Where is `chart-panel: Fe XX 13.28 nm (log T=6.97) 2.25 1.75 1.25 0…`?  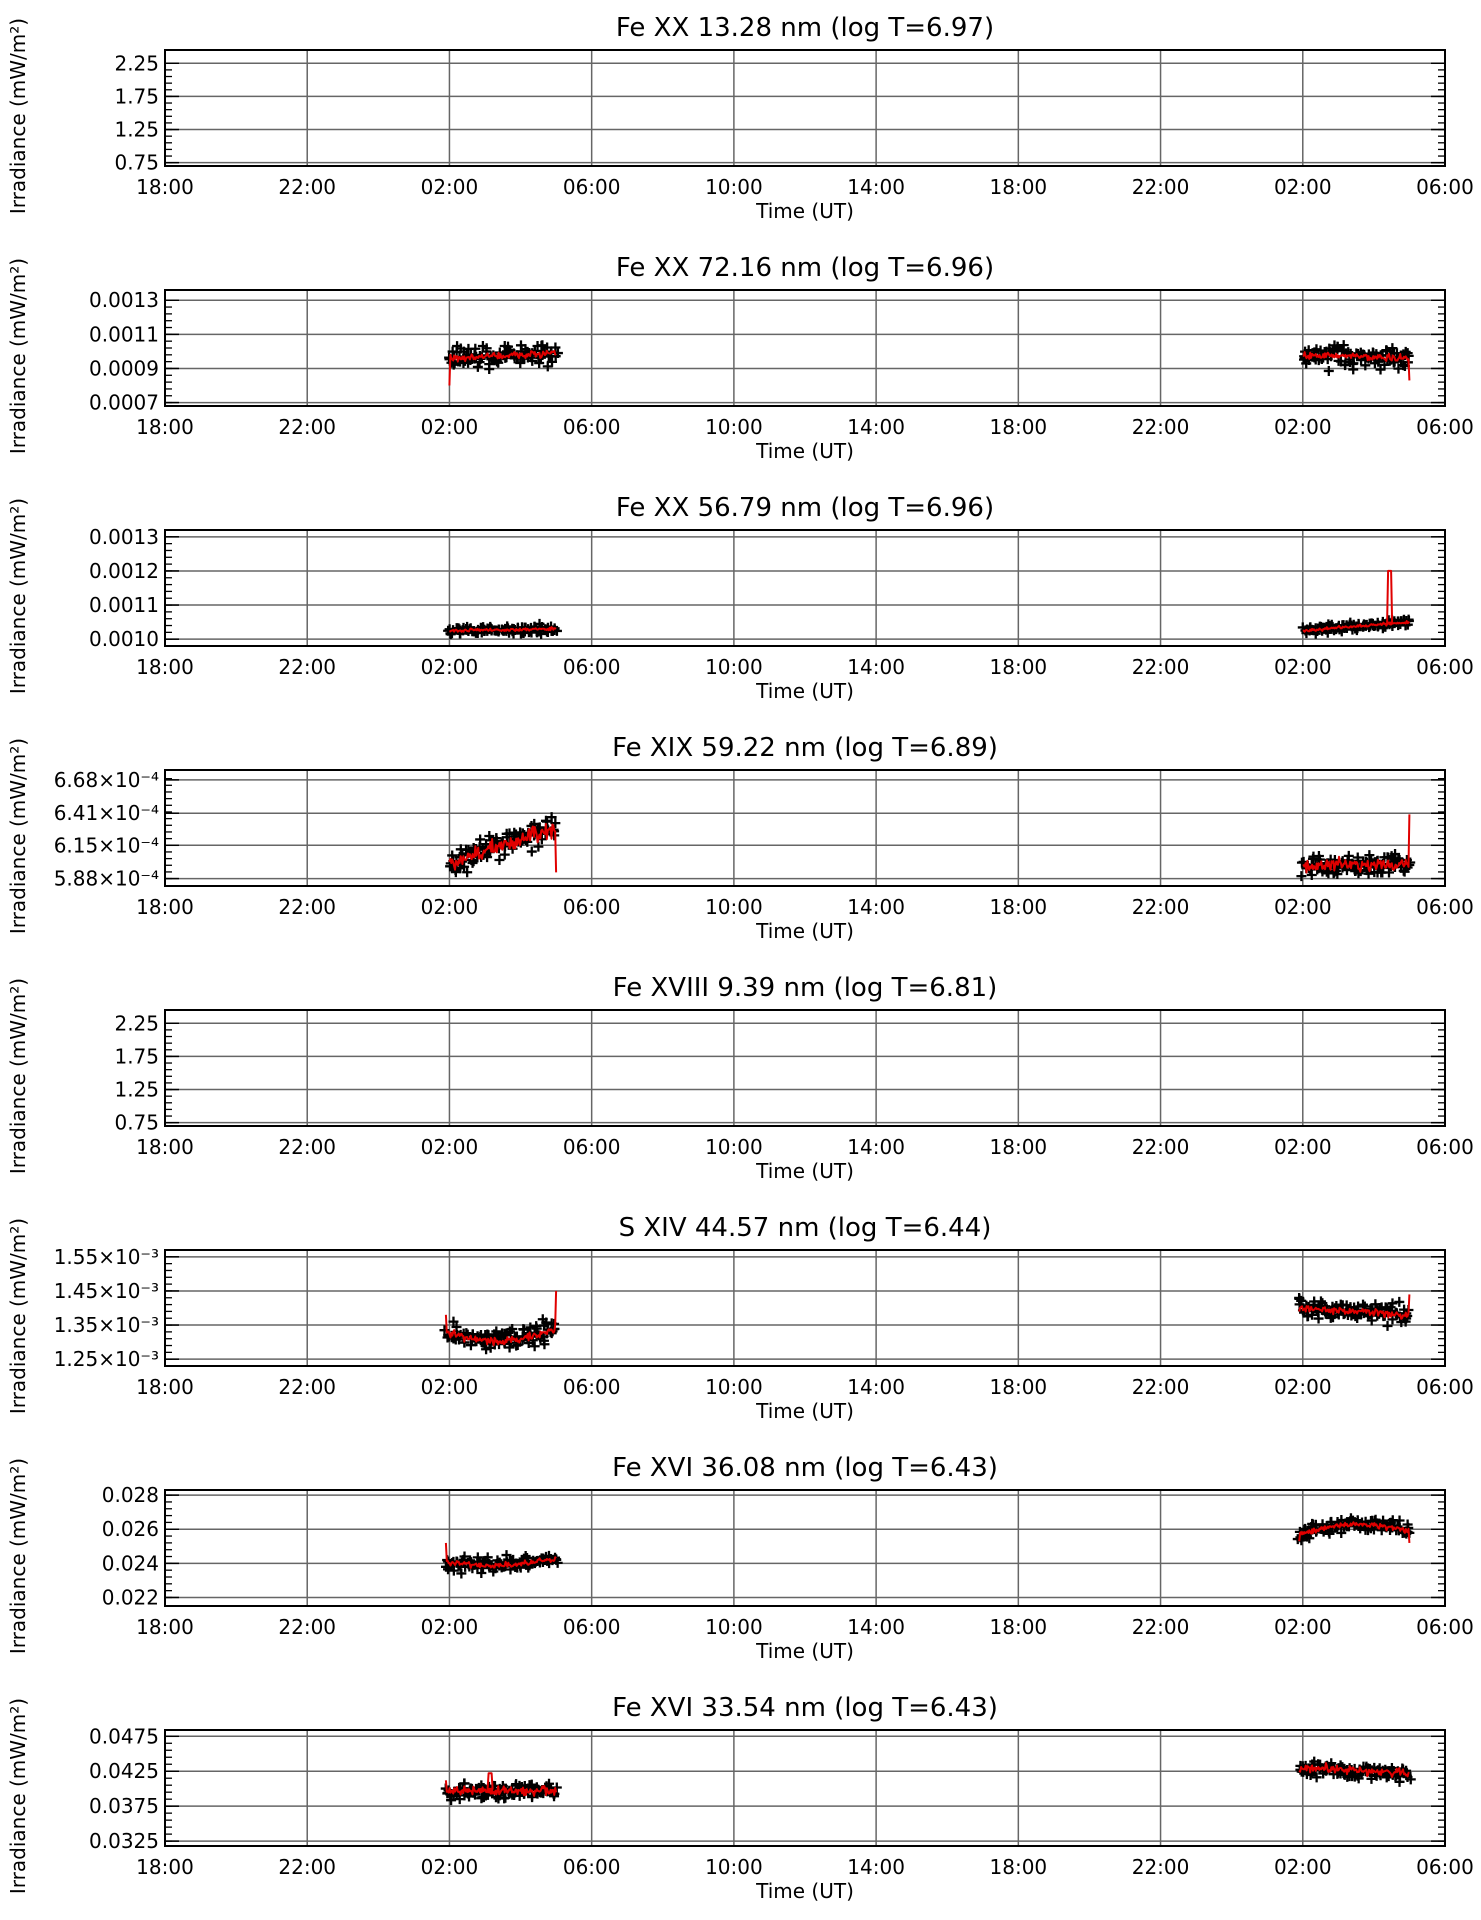
chart-panel: Fe XX 13.28 nm (log T=6.97) 2.25 1.75 1.25 0… is located at coordinates (740, 120).